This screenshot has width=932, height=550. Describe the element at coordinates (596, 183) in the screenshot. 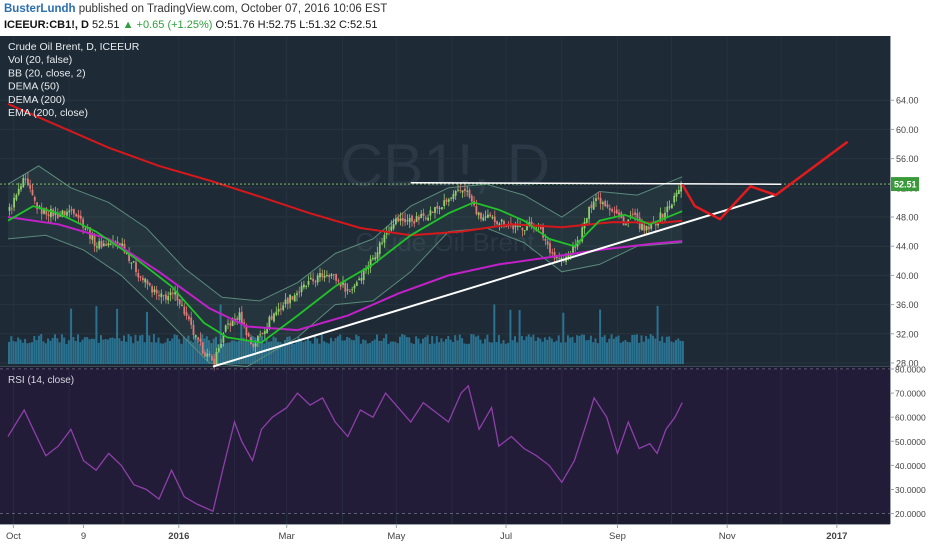

I see `resistance-line` at that location.